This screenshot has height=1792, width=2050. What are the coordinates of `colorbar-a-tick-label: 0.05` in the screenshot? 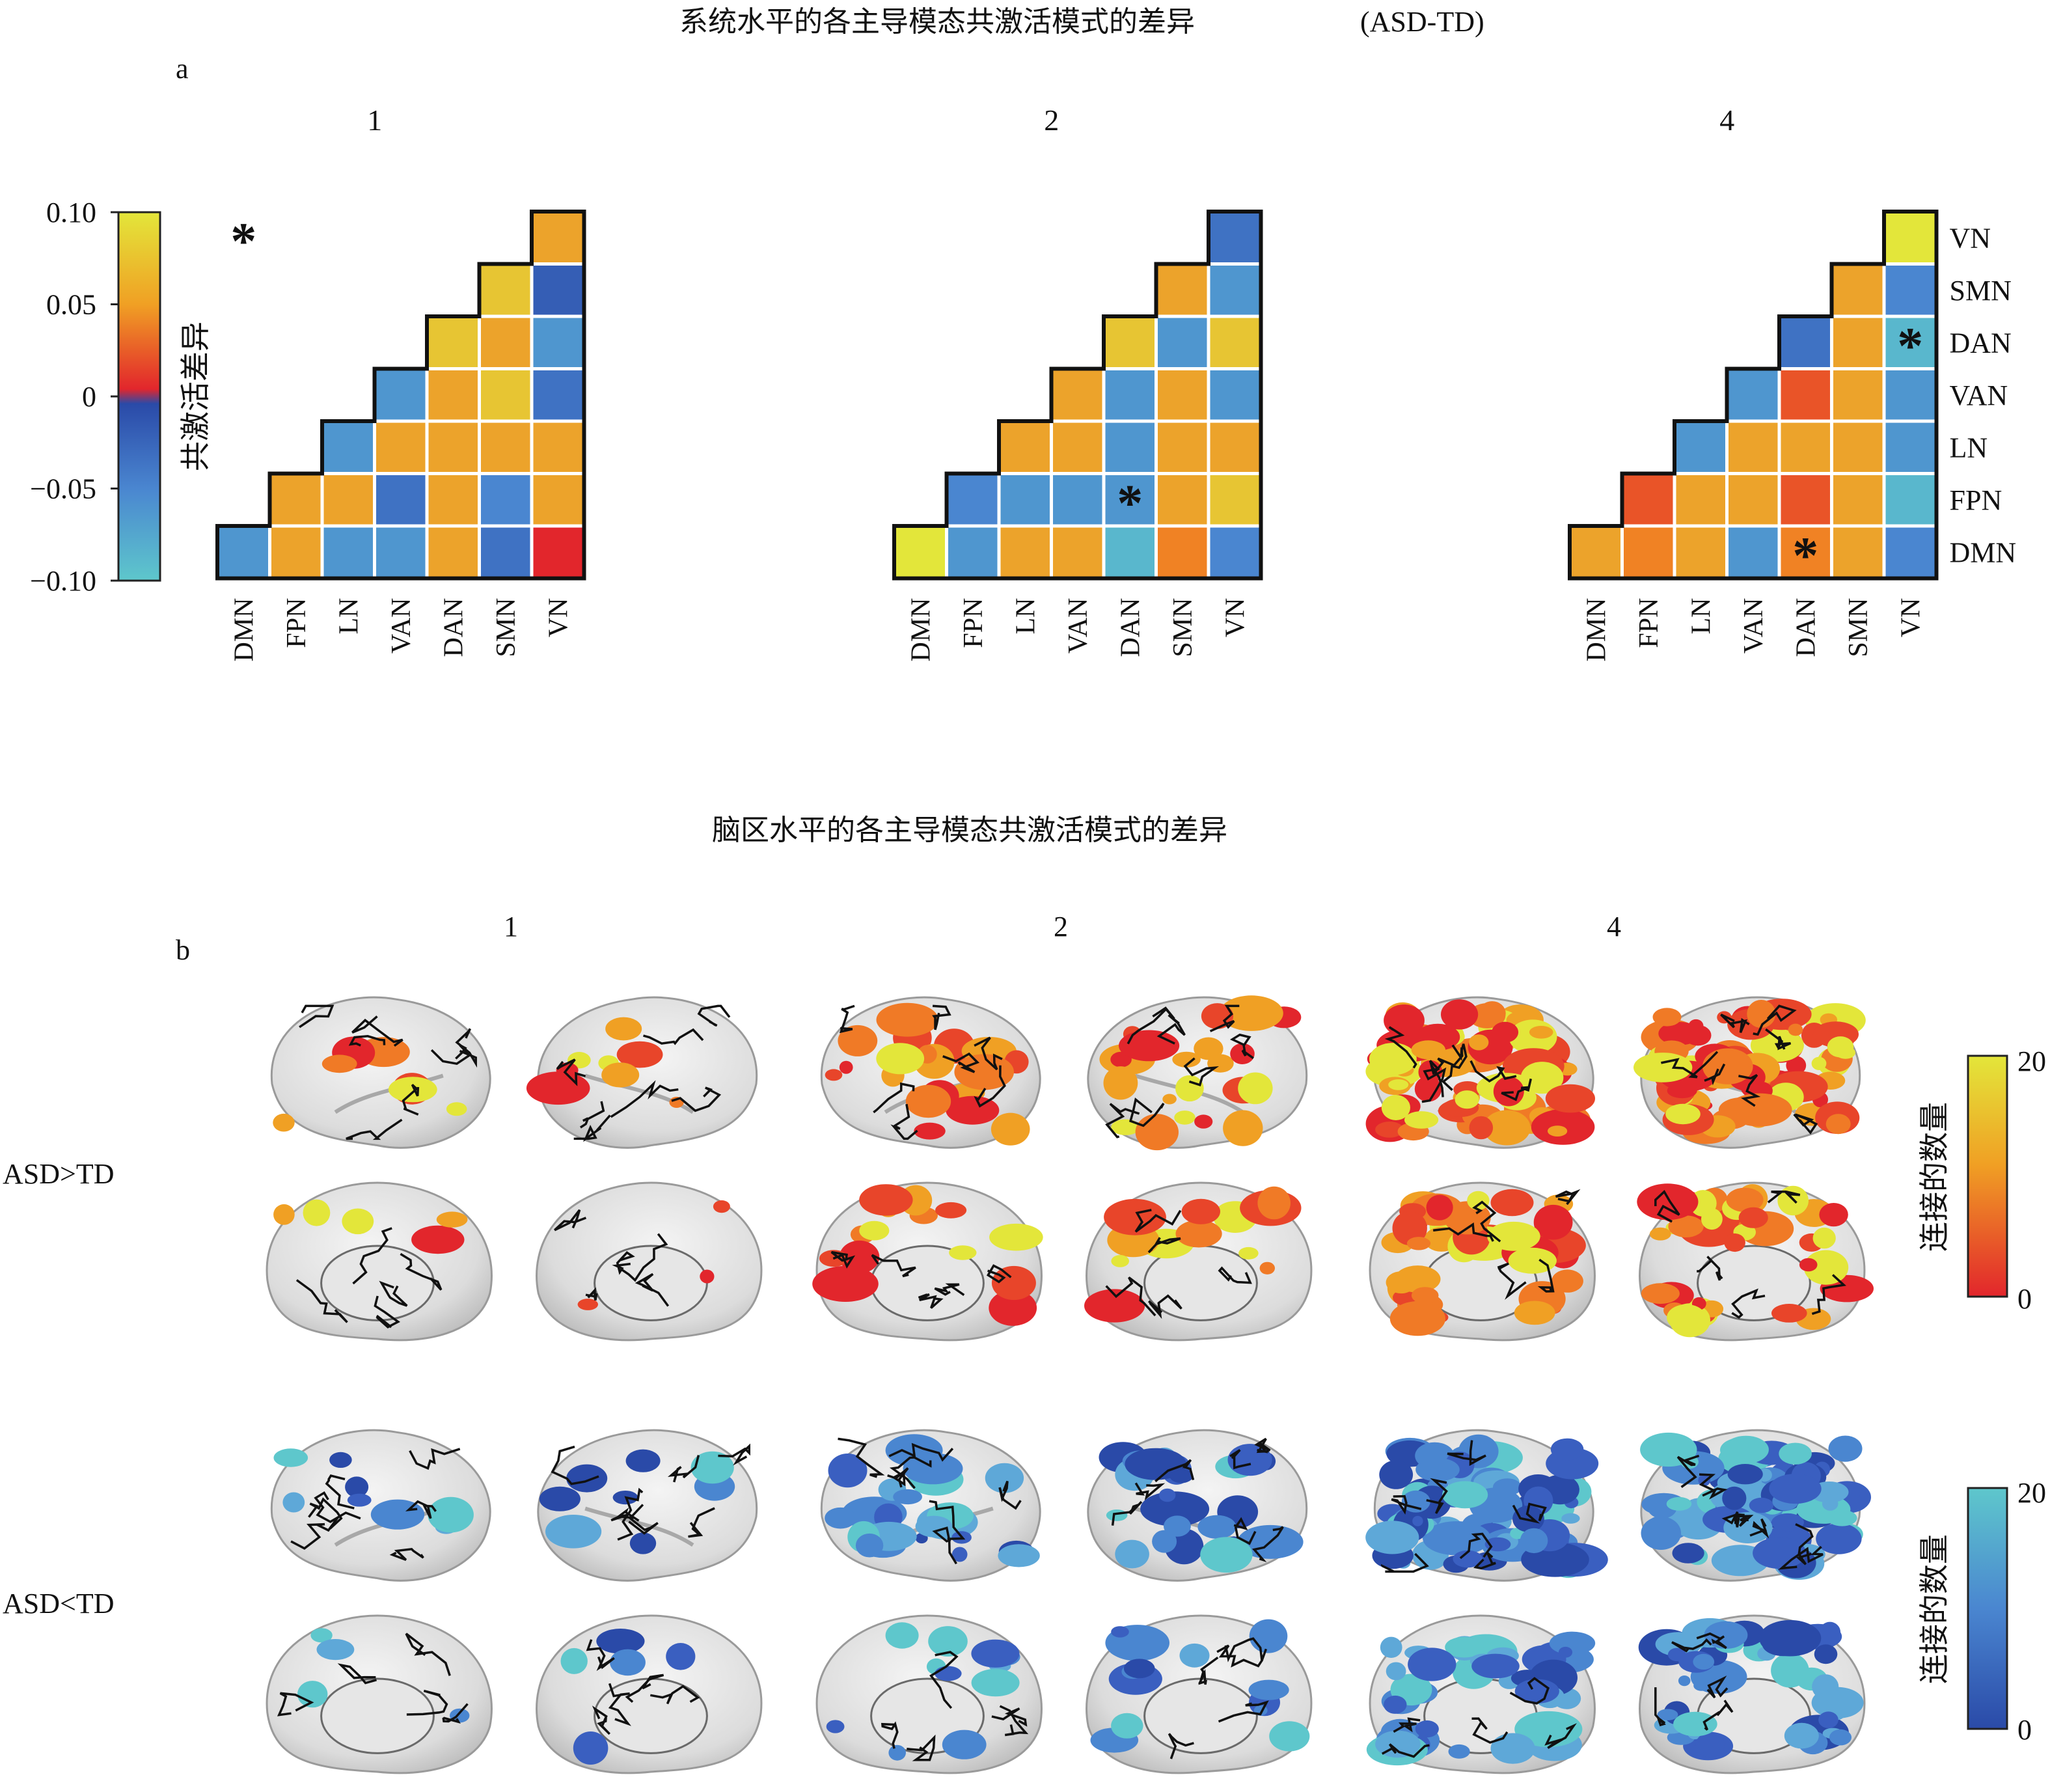 It's located at (71, 305).